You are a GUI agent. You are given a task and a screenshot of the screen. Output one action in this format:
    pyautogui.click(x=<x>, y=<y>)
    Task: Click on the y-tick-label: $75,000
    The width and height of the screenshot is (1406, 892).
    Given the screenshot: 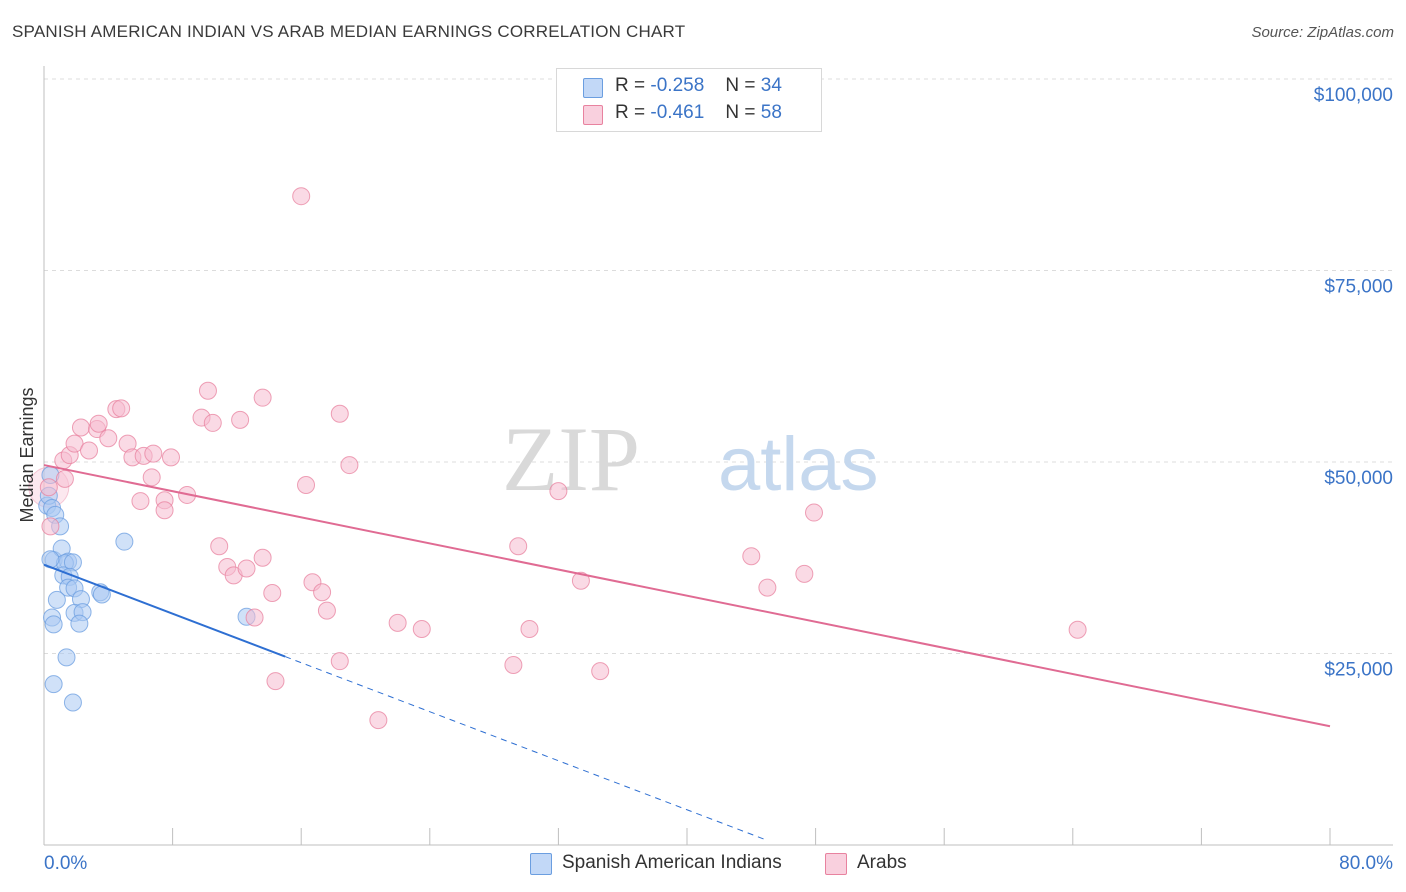 What is the action you would take?
    pyautogui.click(x=1358, y=287)
    